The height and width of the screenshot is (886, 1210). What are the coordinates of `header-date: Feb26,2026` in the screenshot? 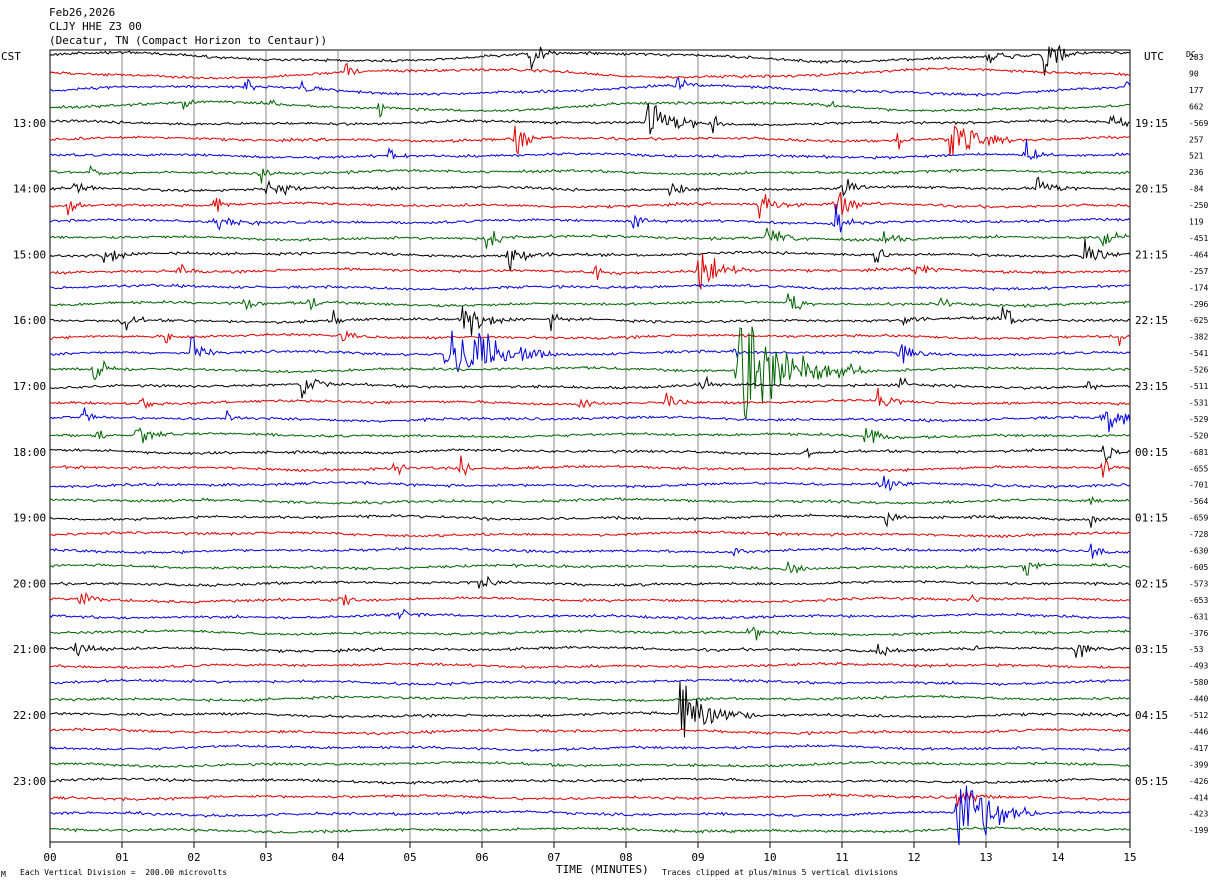 It's located at (82, 12).